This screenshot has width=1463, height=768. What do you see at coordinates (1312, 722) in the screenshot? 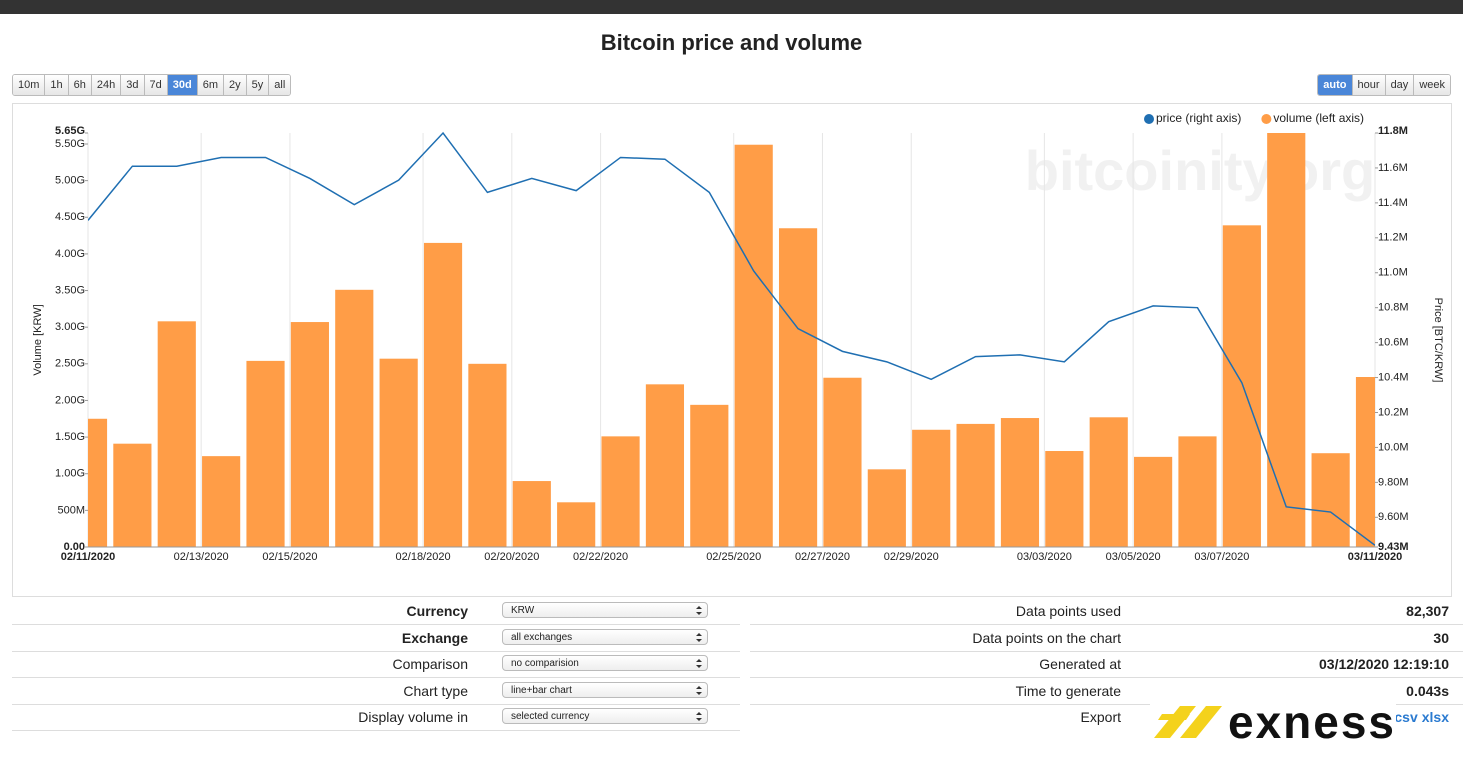
I see `logo-text: exness` at bounding box center [1312, 722].